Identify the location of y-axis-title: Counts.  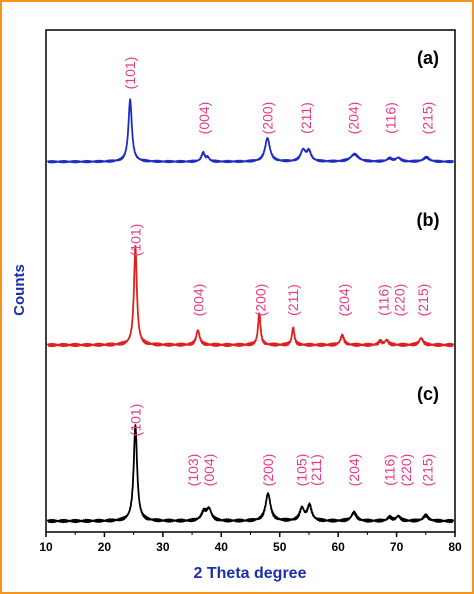
(19, 290).